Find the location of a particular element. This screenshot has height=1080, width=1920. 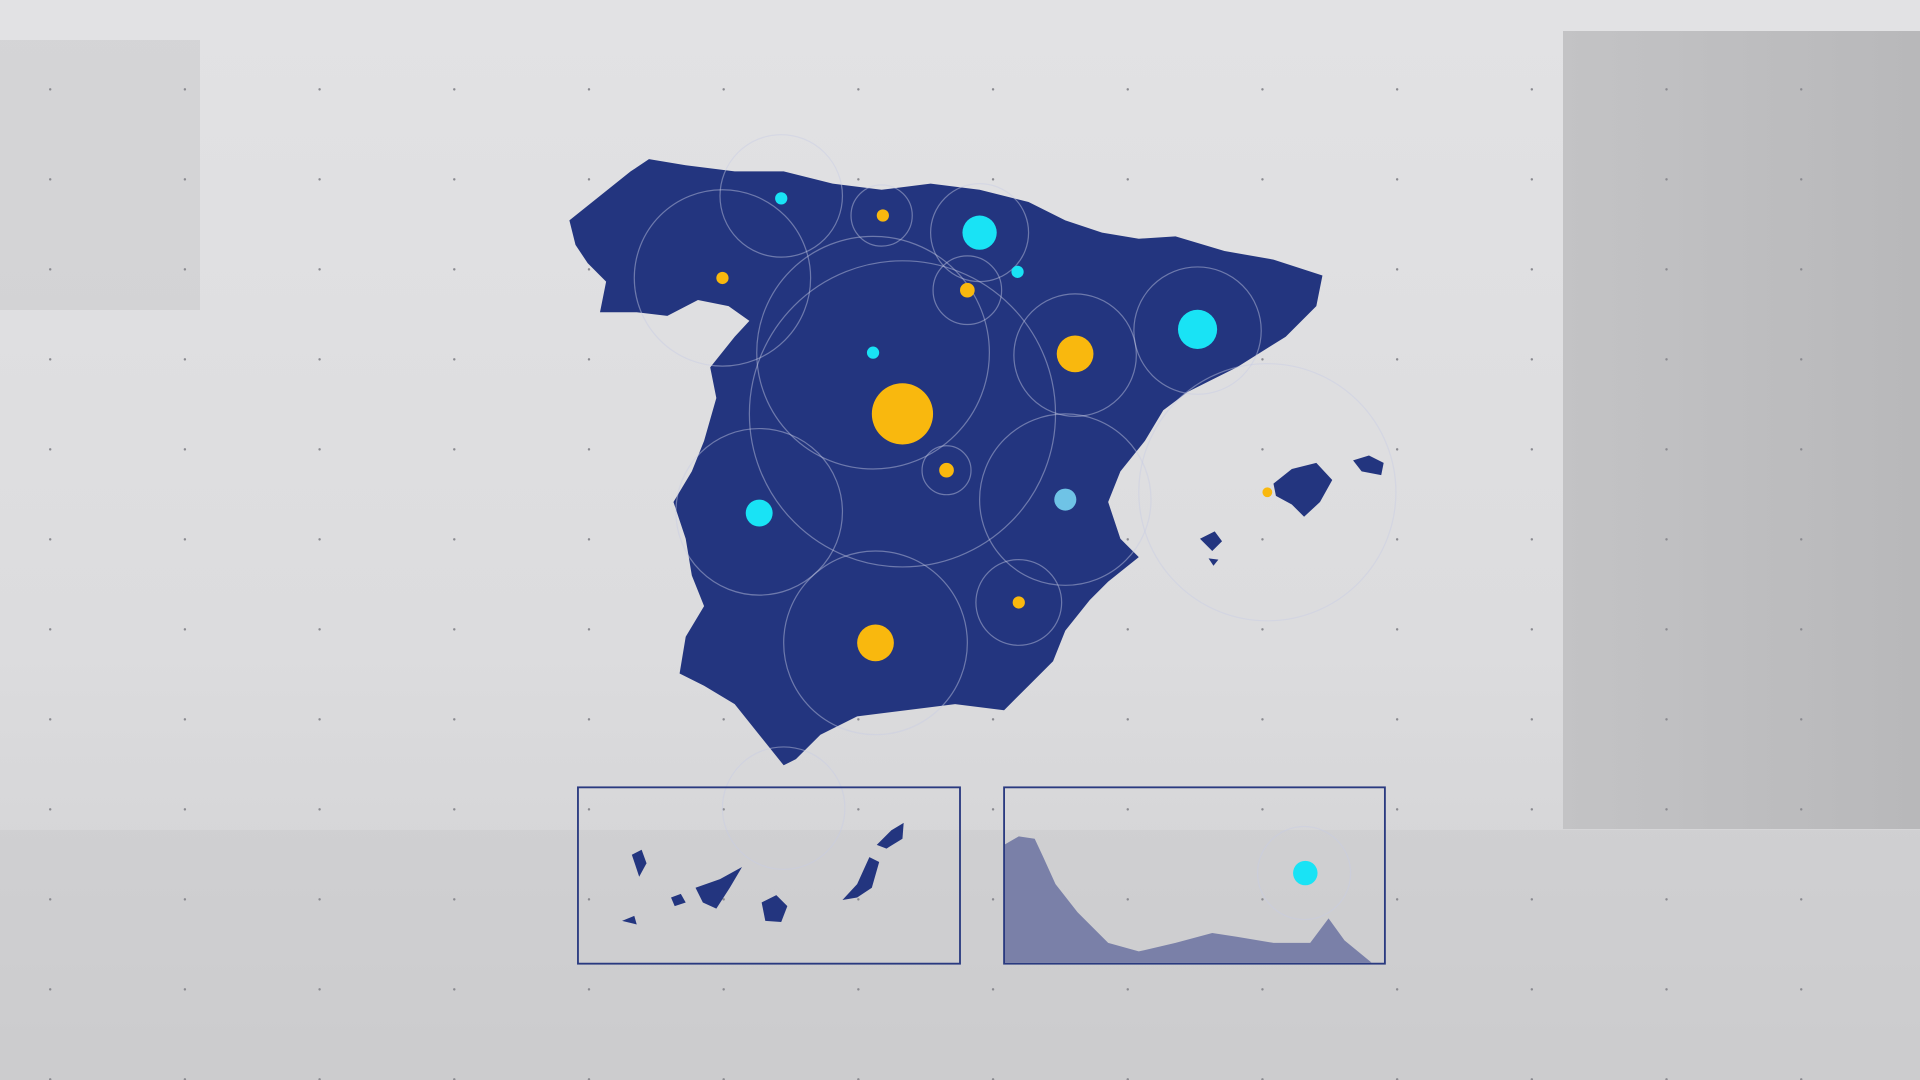

la-palma-shape is located at coordinates (639, 863).